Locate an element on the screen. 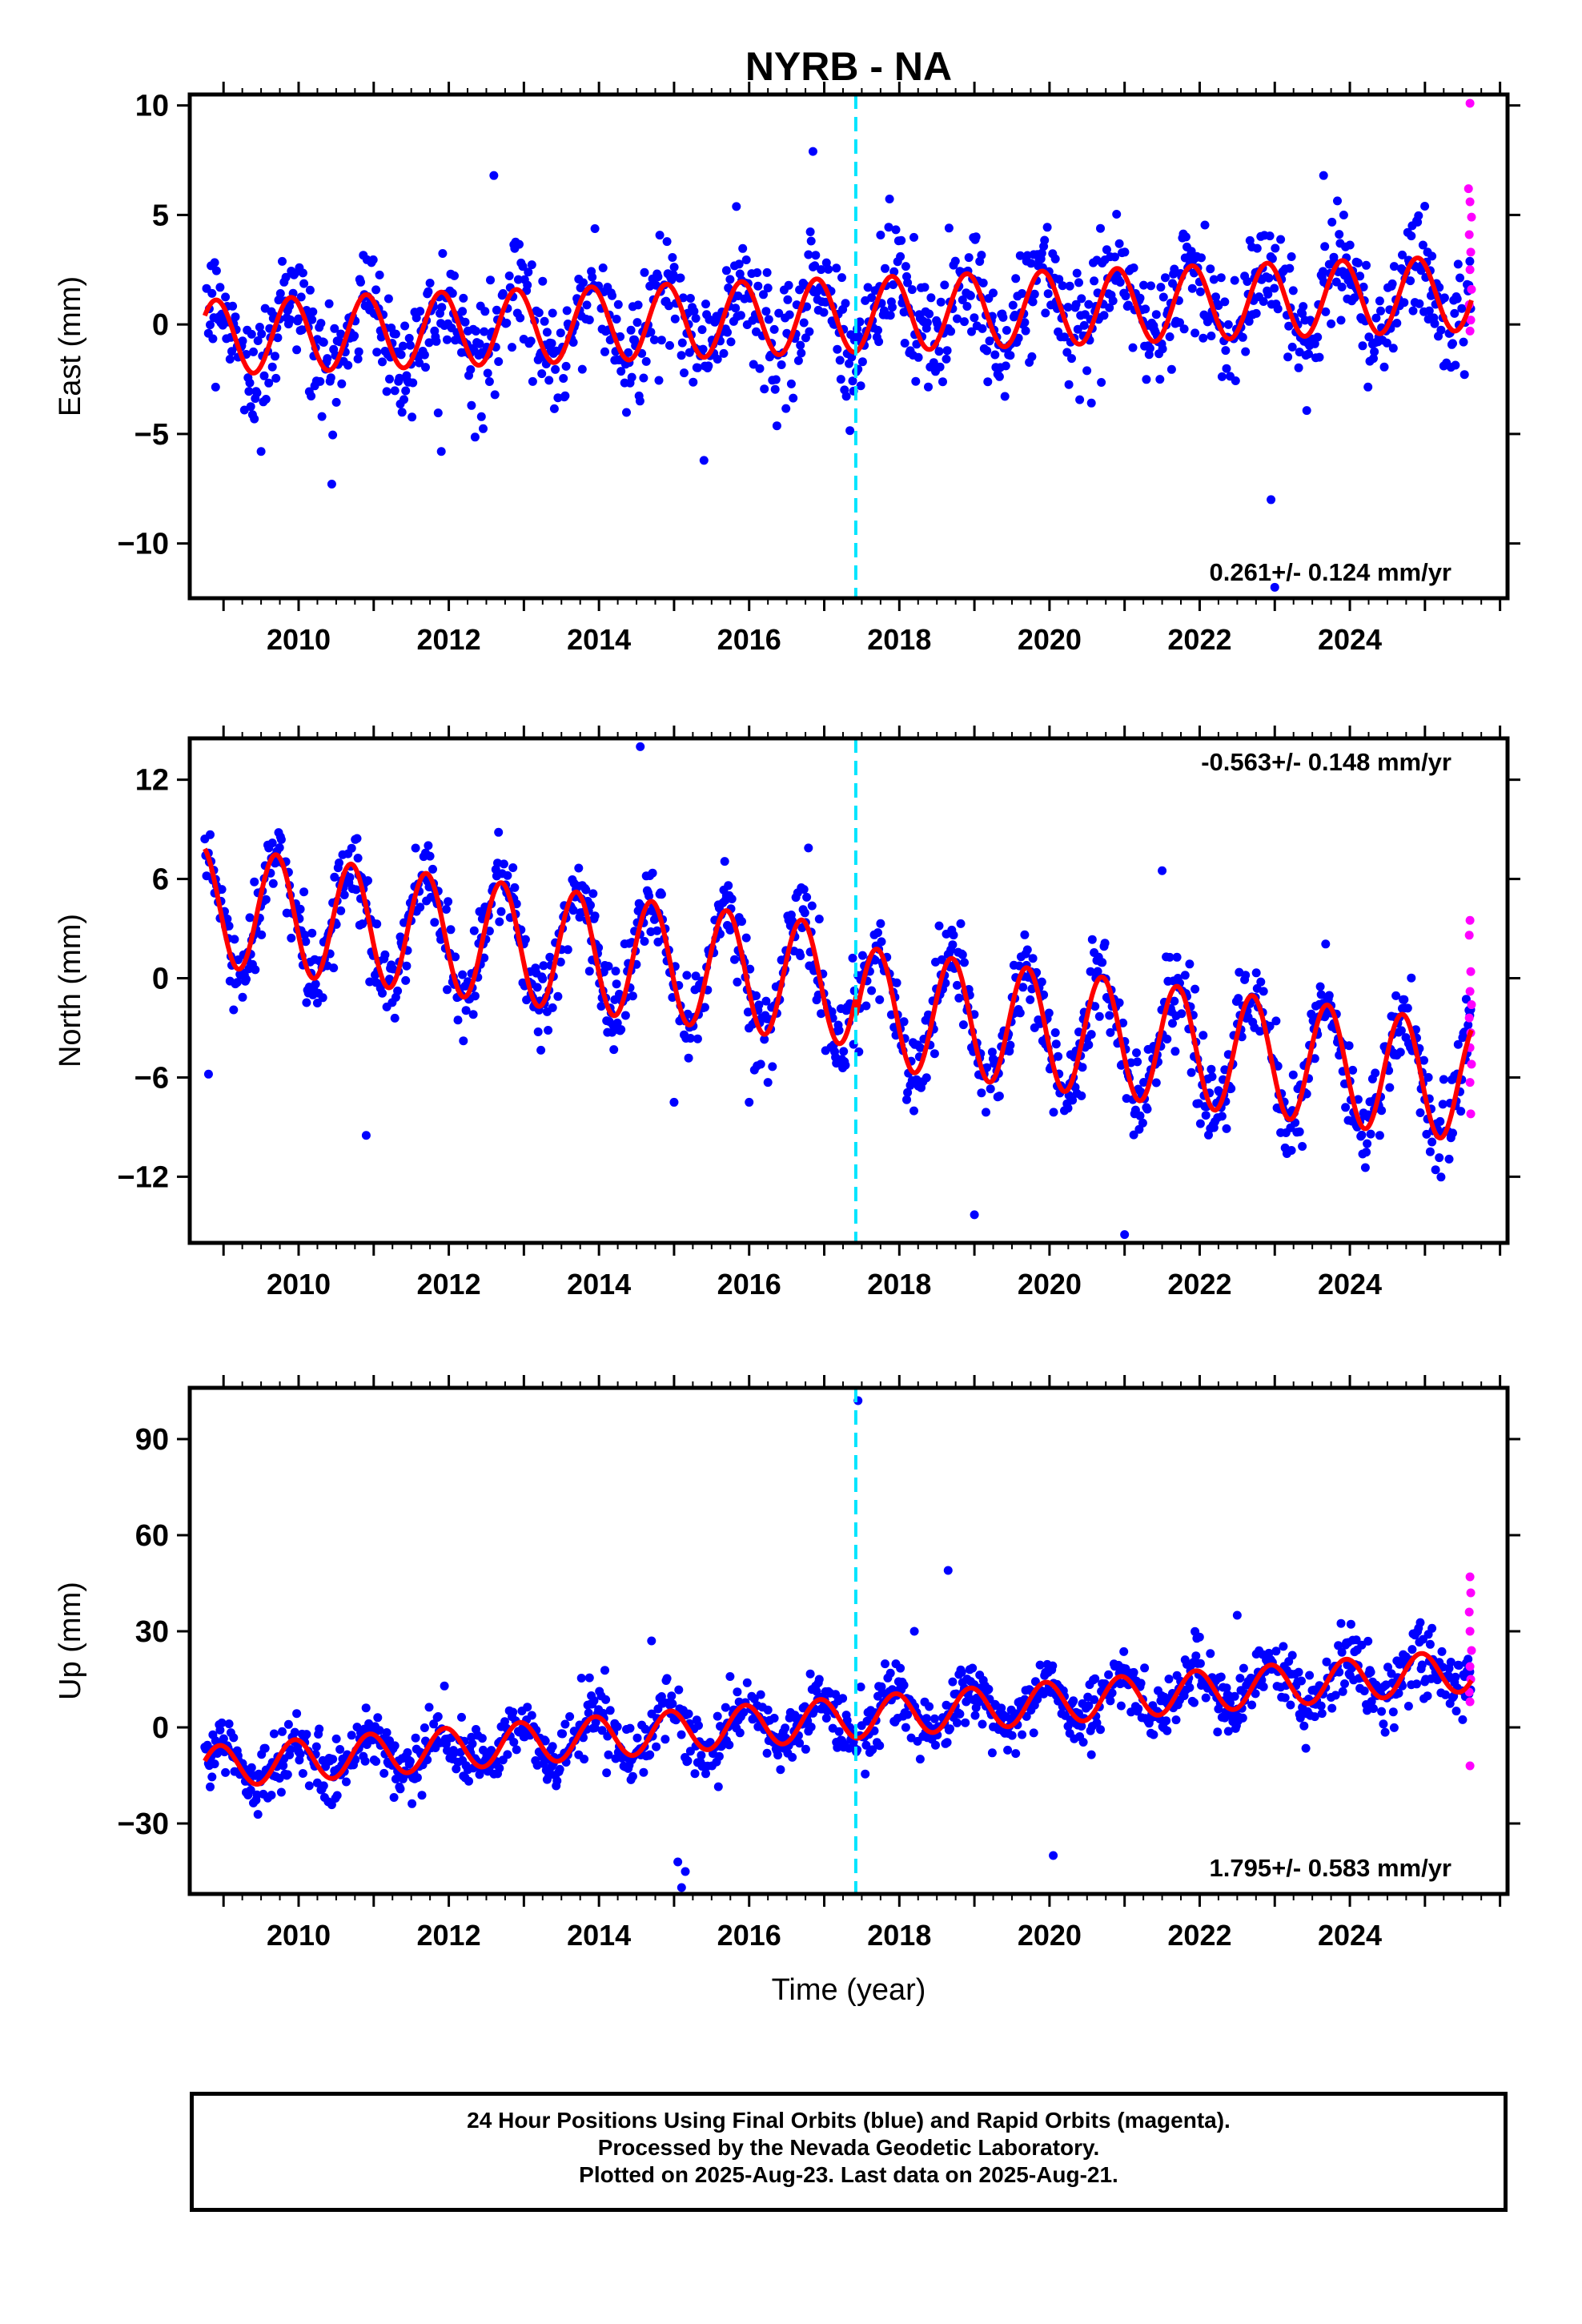 The width and height of the screenshot is (1582, 2324). x-tick-label: 2014 is located at coordinates (599, 1936).